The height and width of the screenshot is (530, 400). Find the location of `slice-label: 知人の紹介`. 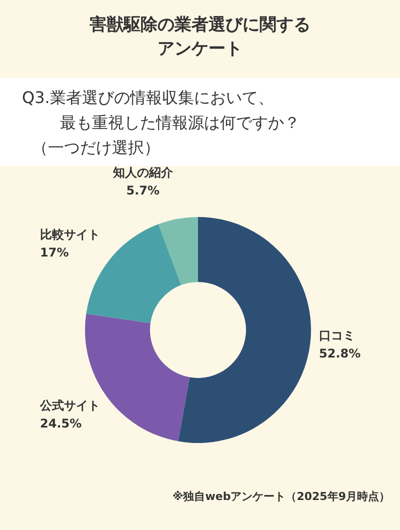

slice-label: 知人の紹介 is located at coordinates (143, 172).